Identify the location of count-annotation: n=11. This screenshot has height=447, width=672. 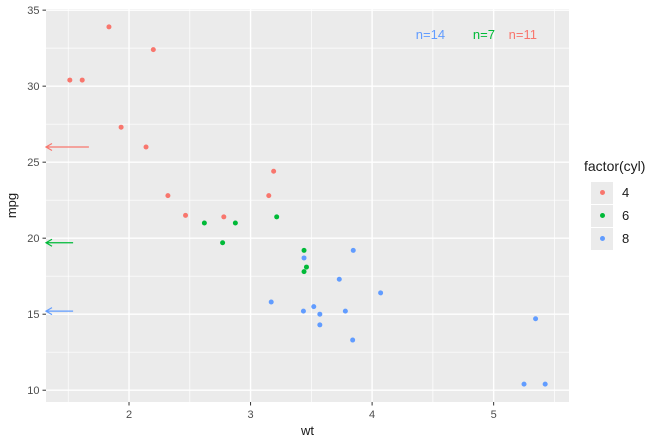
(523, 34).